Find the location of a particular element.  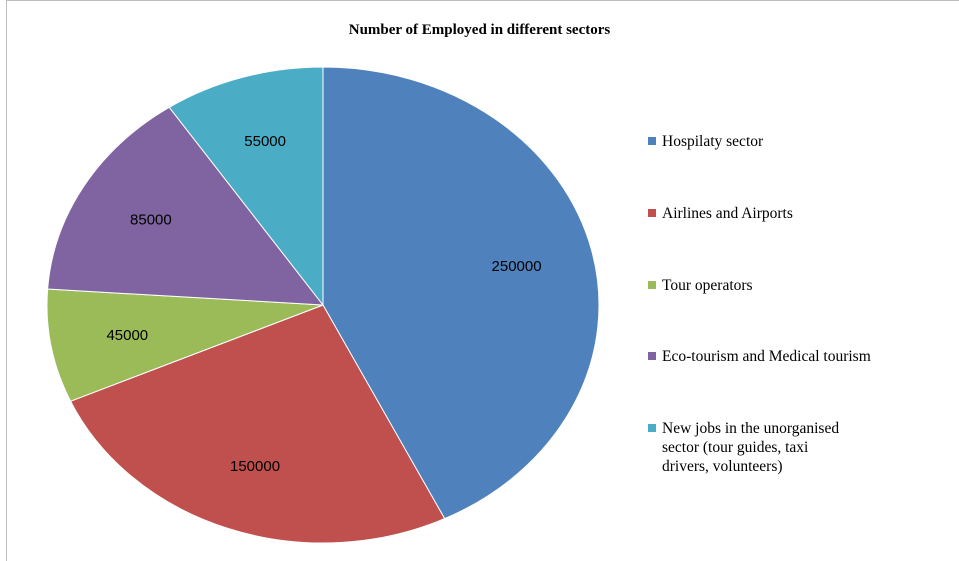

data-label: 150000 is located at coordinates (255, 466).